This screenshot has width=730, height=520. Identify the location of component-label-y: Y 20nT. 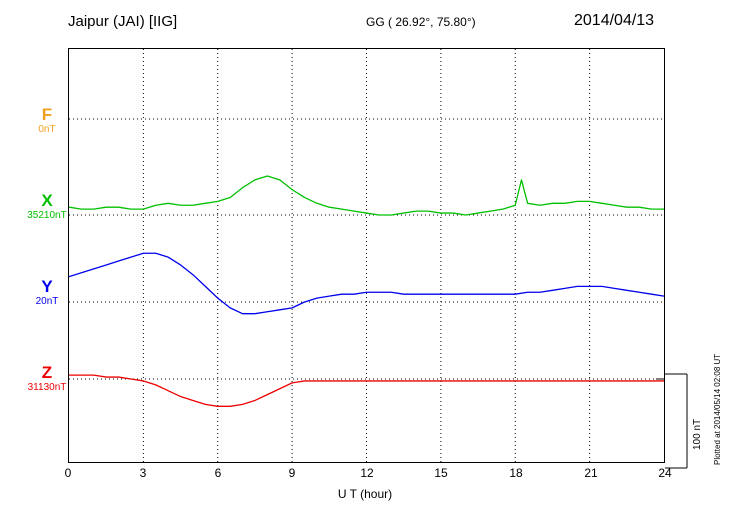
(47, 293).